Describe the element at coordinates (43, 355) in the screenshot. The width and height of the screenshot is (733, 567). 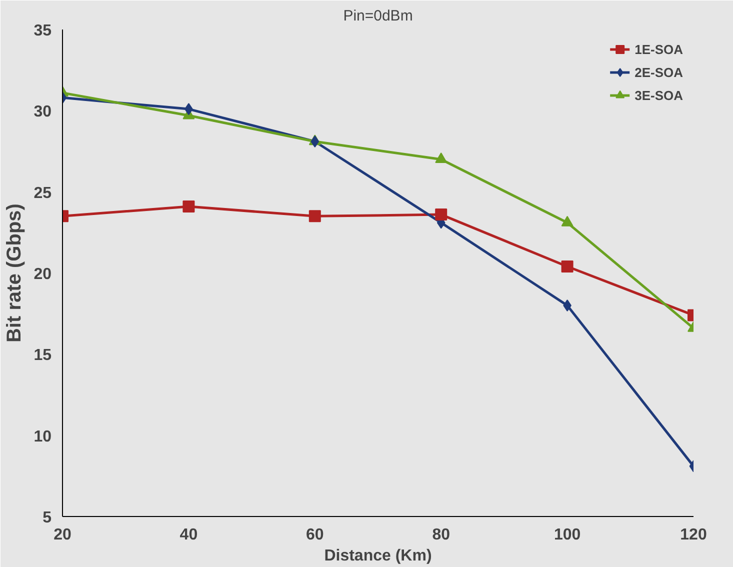
I see `y-tick-label: 15` at that location.